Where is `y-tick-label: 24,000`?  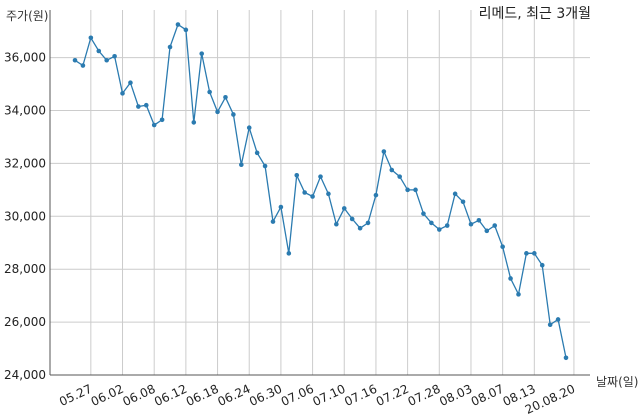
y-tick-label: 24,000 is located at coordinates (25, 375).